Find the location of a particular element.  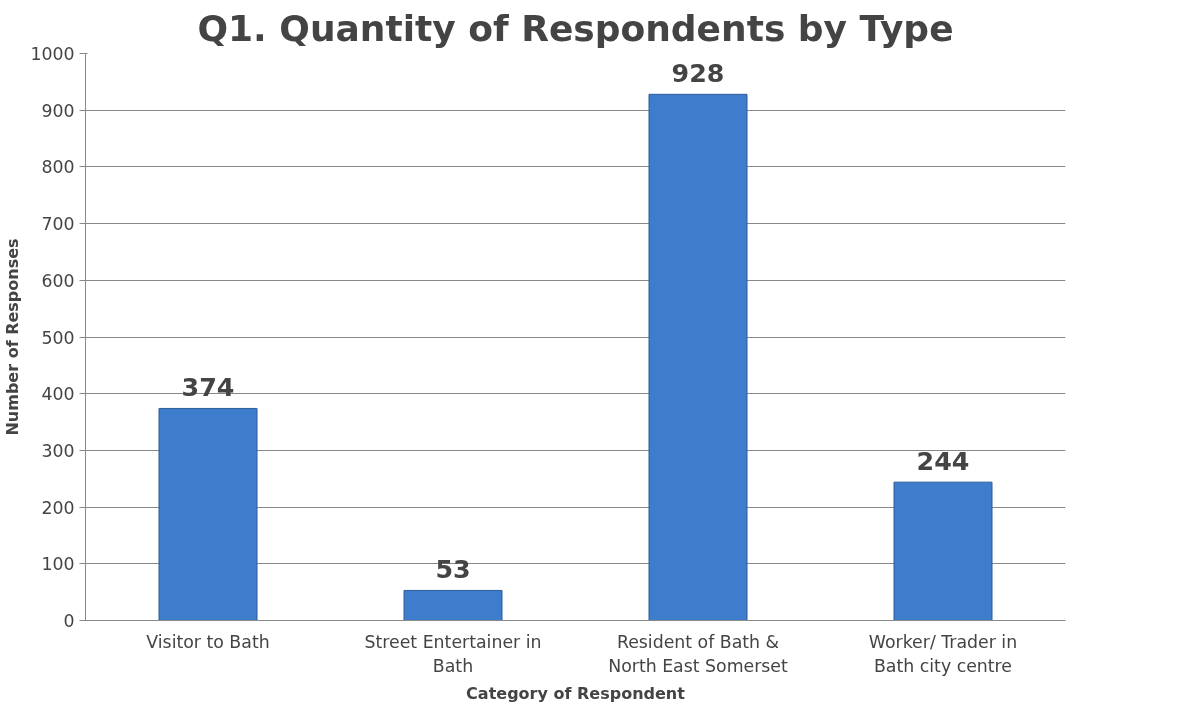

y-tick-label: 500 is located at coordinates (58, 337).